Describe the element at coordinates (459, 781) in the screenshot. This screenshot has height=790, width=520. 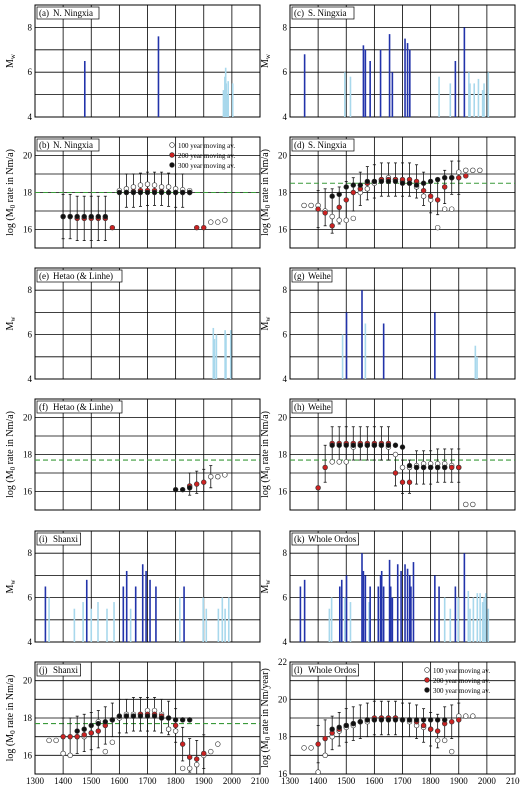
I see `x-tick-label: 1900` at that location.